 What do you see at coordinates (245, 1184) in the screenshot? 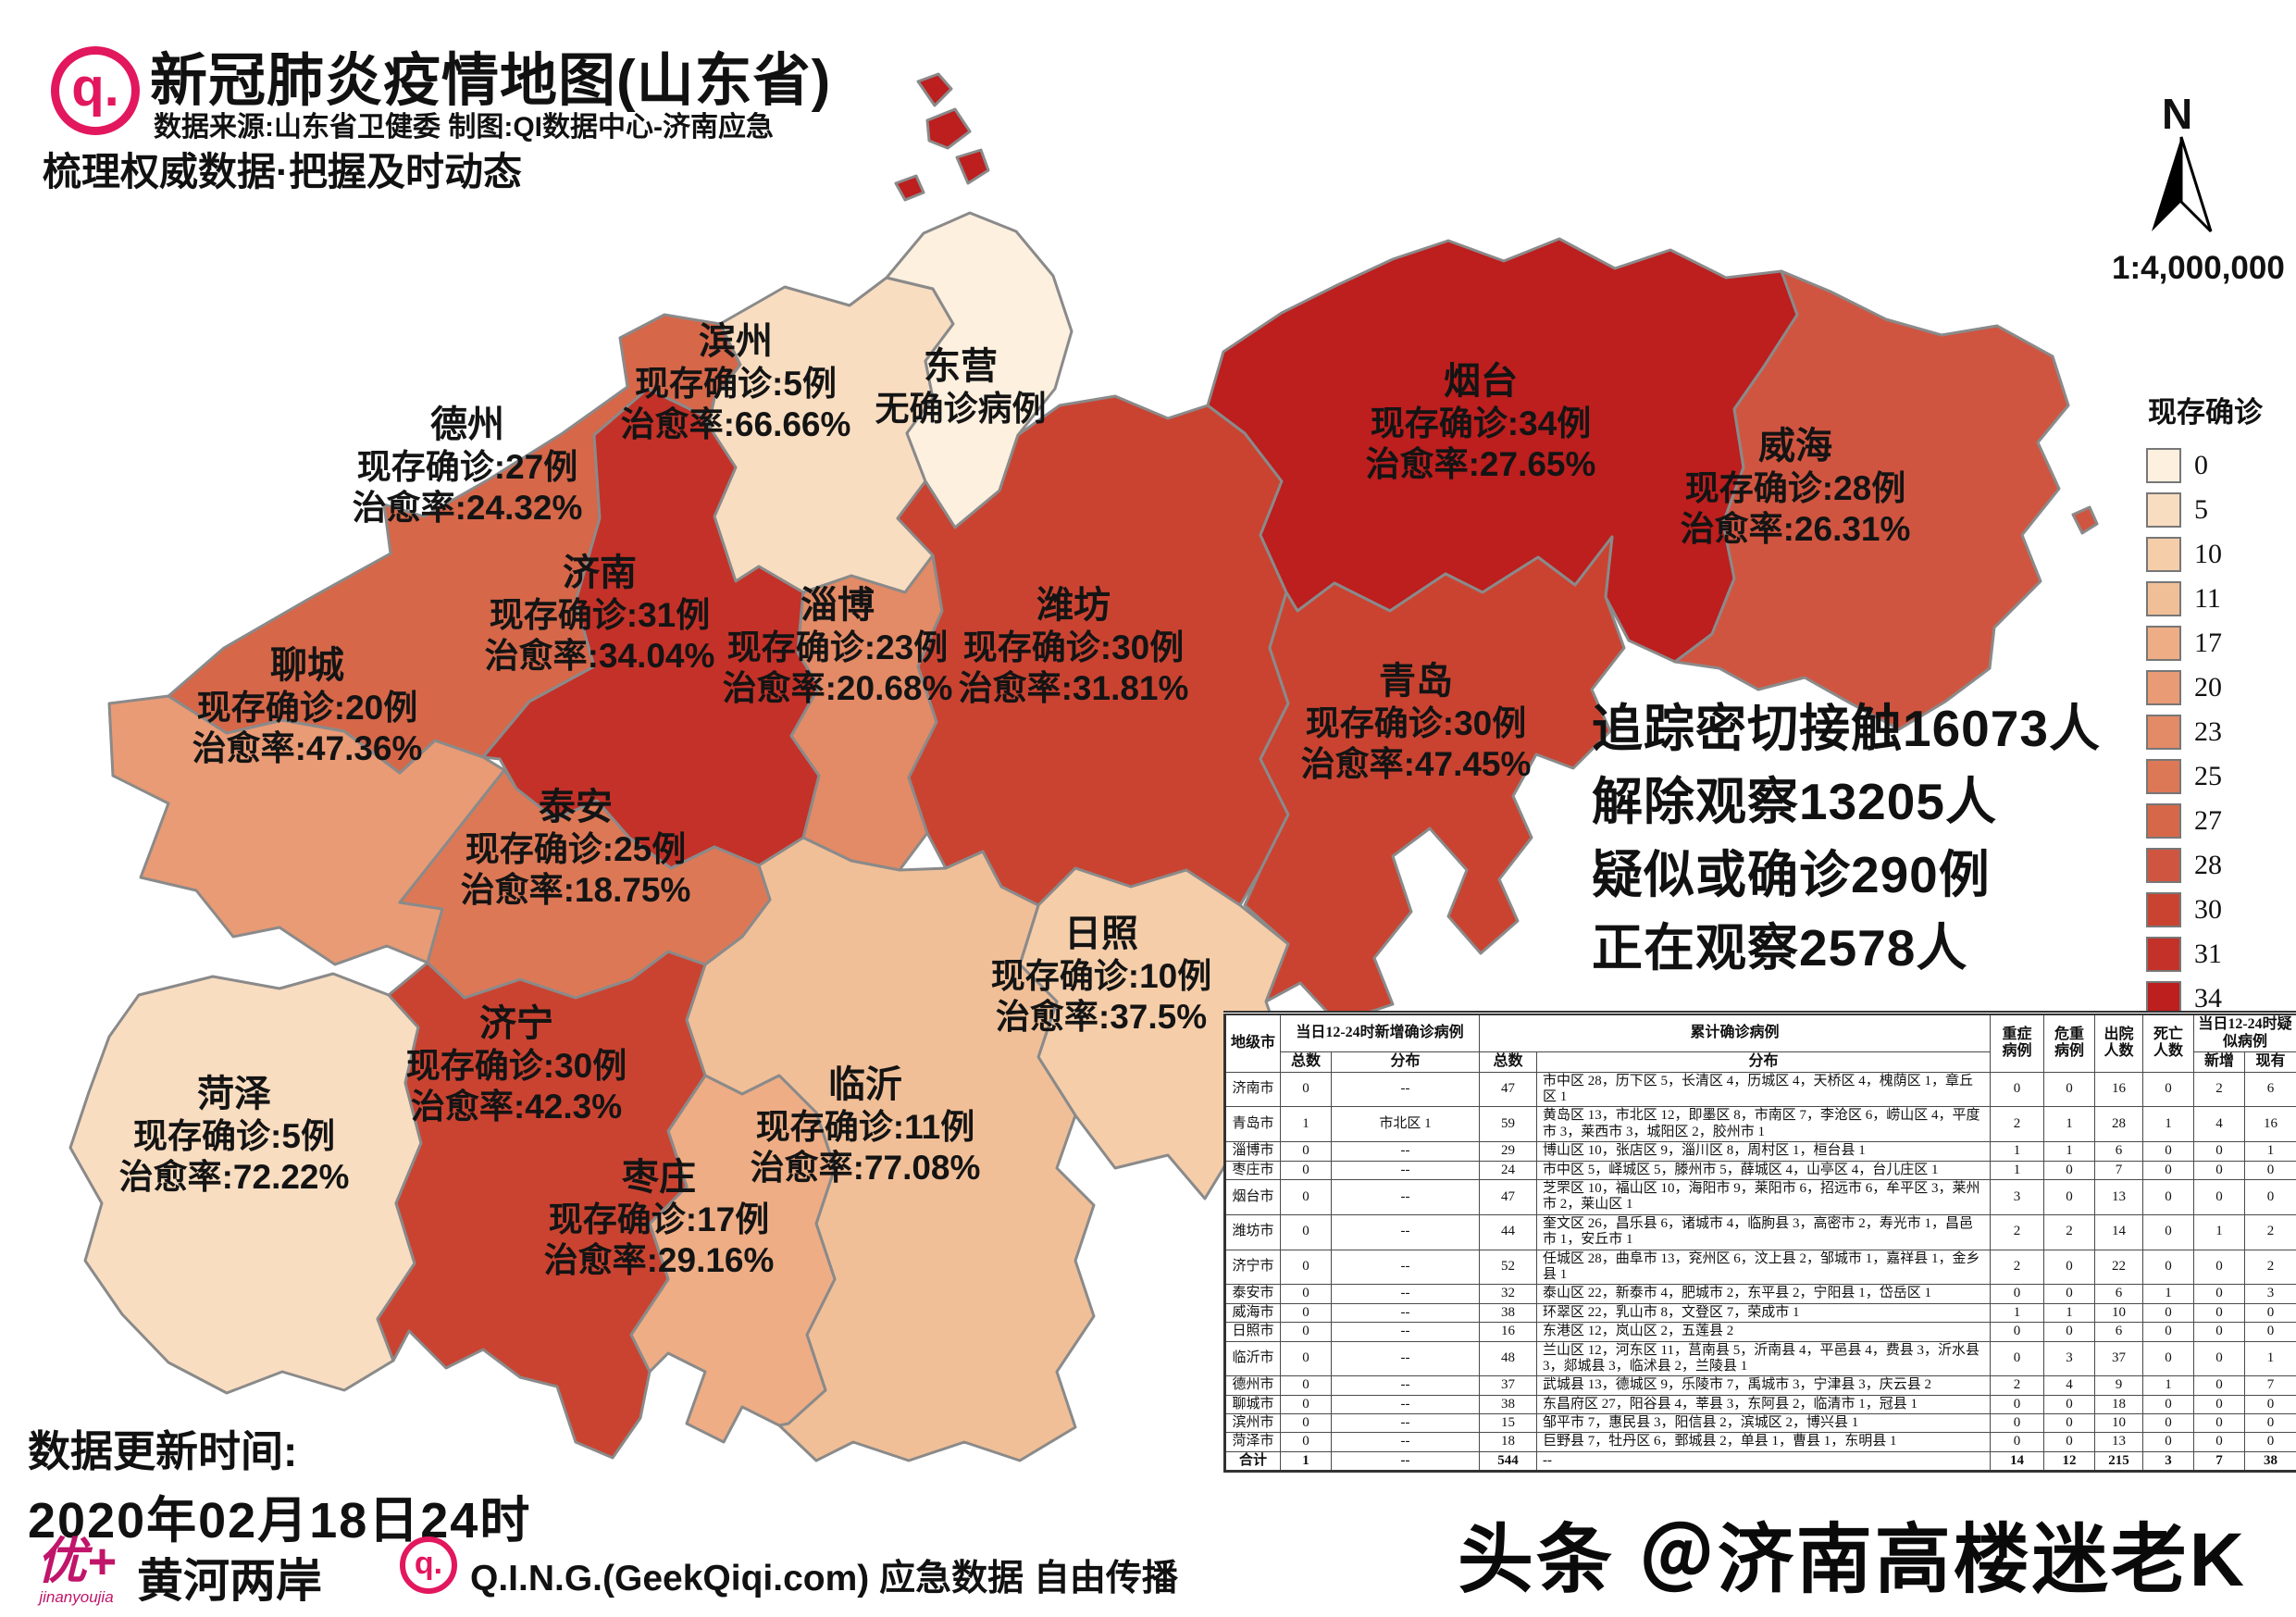
I see `region-heze` at bounding box center [245, 1184].